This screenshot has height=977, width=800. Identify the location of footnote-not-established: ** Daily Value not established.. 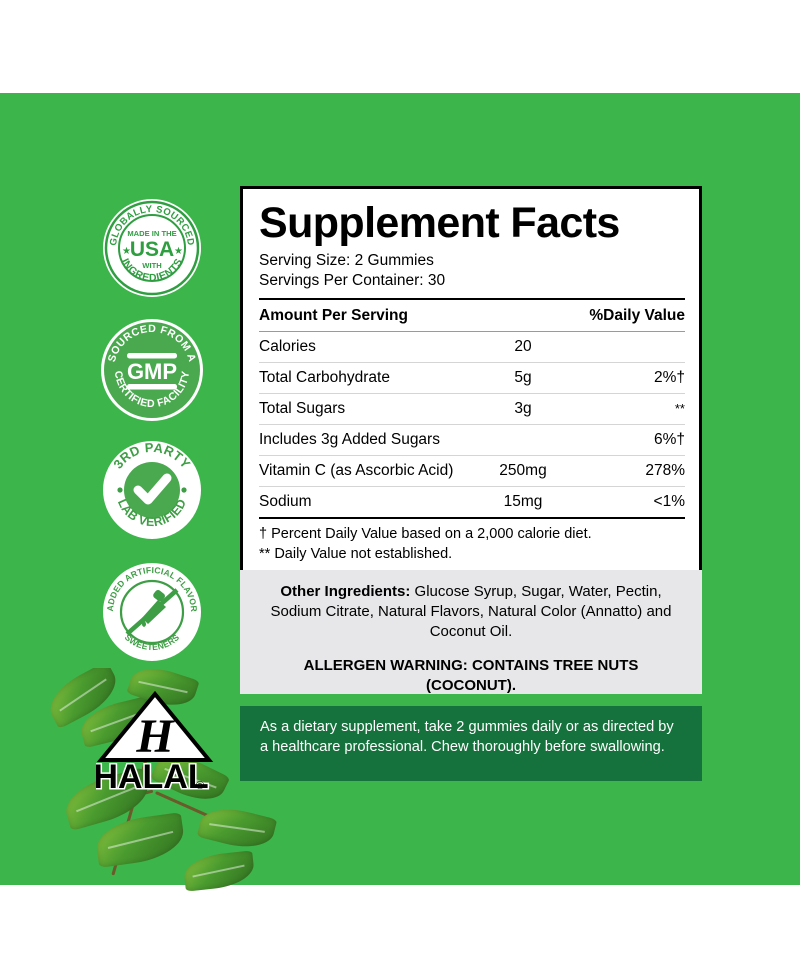
(356, 554).